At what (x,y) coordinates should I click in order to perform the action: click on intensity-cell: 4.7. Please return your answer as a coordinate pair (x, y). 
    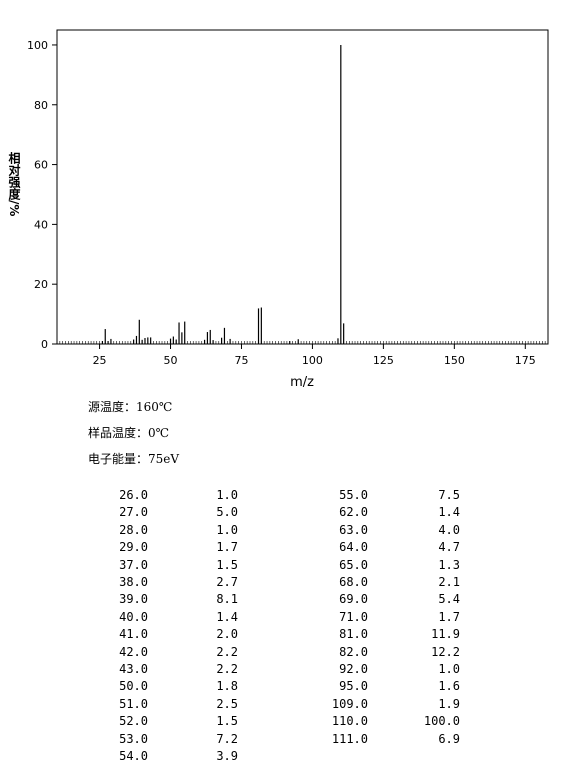
    Looking at the image, I should click on (449, 547).